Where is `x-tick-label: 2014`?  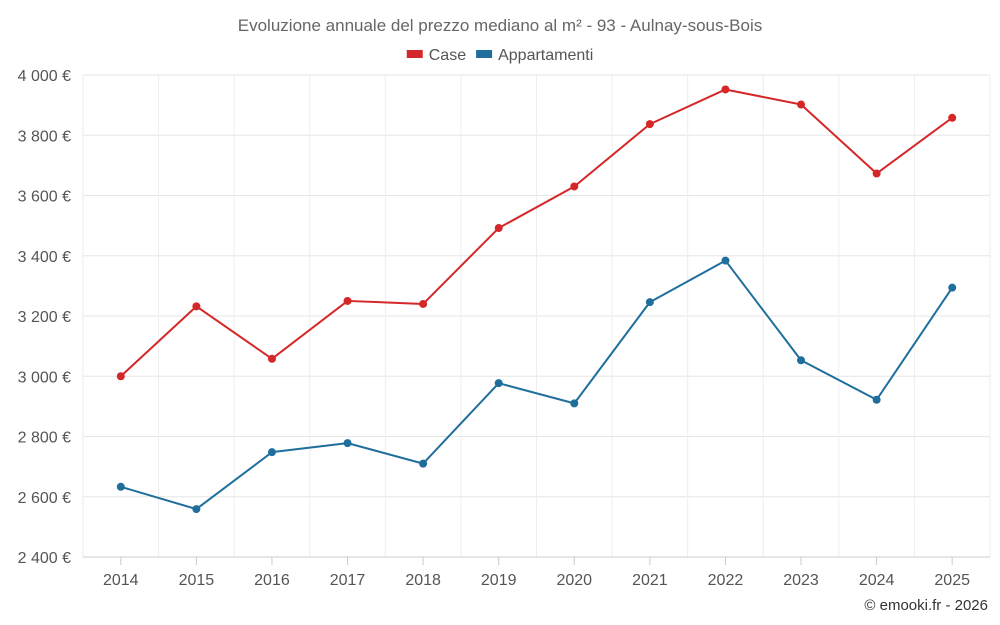 x-tick-label: 2014 is located at coordinates (121, 580).